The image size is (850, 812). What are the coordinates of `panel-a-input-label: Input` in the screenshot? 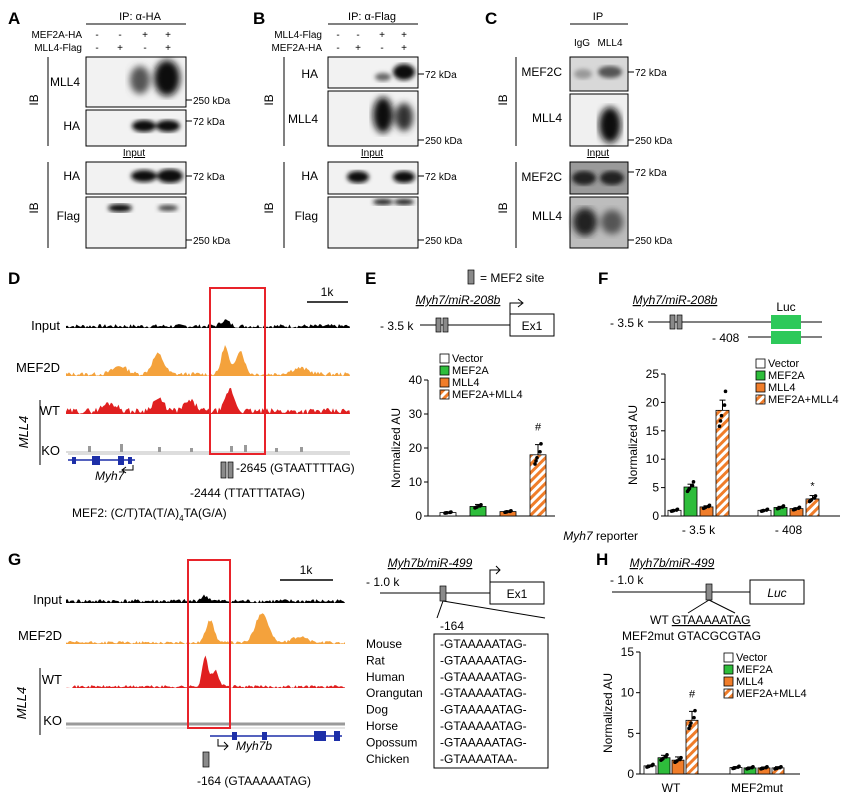 It's located at (134, 153).